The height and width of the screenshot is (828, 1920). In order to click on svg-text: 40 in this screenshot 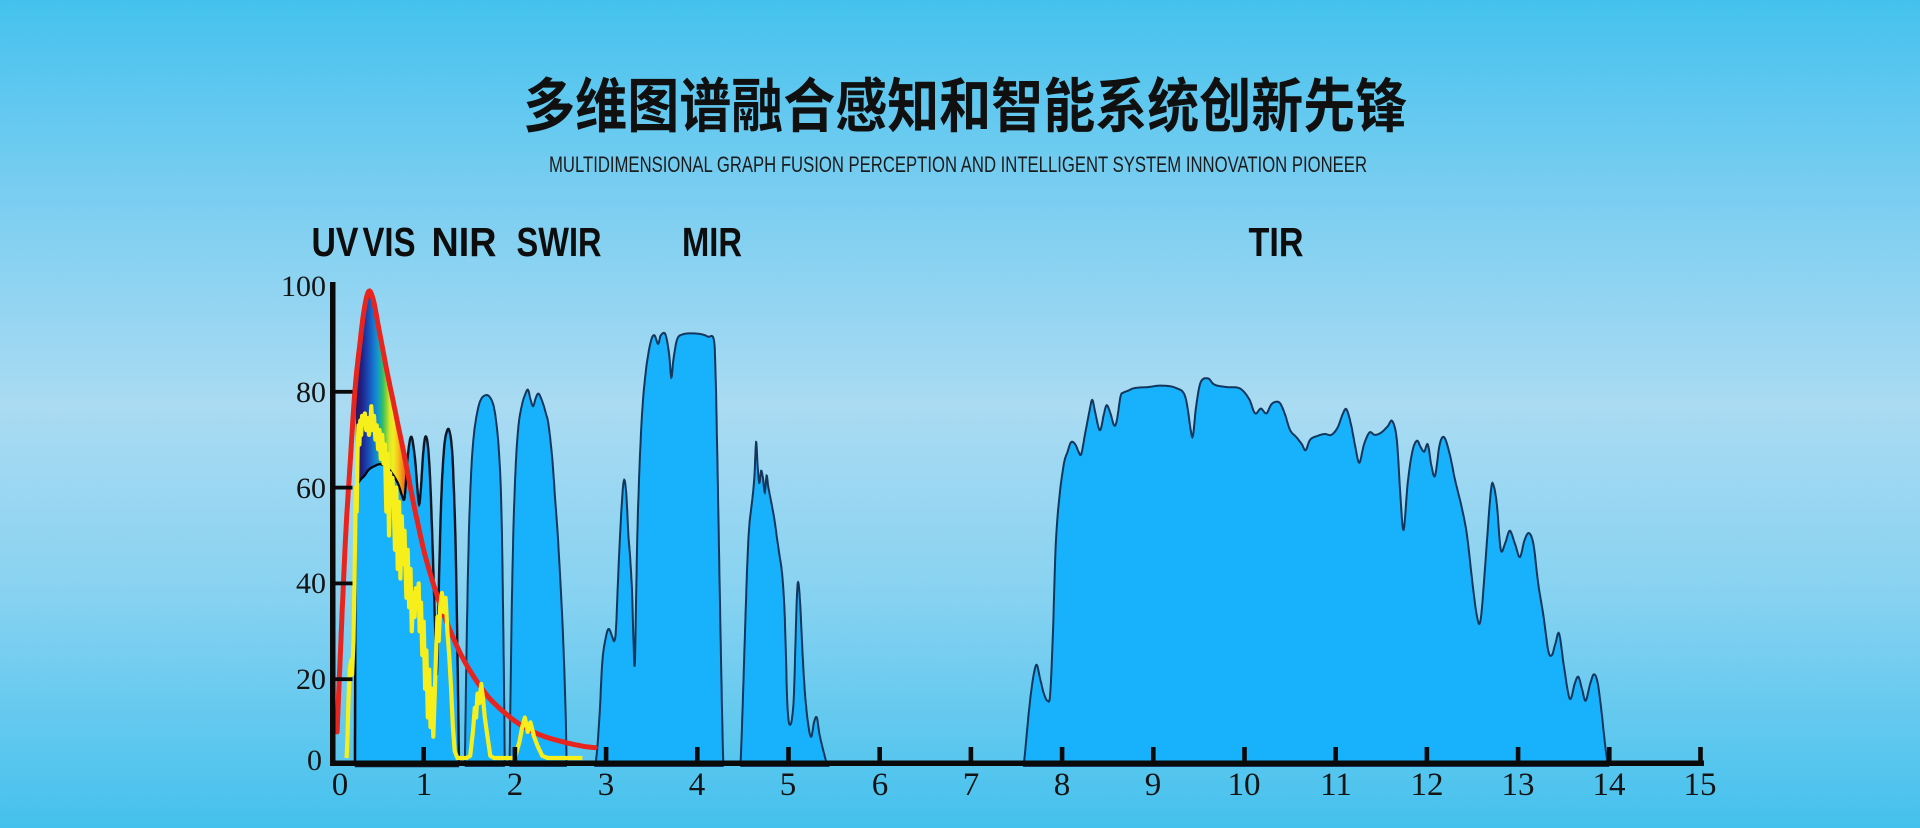, I will do `click(311, 583)`.